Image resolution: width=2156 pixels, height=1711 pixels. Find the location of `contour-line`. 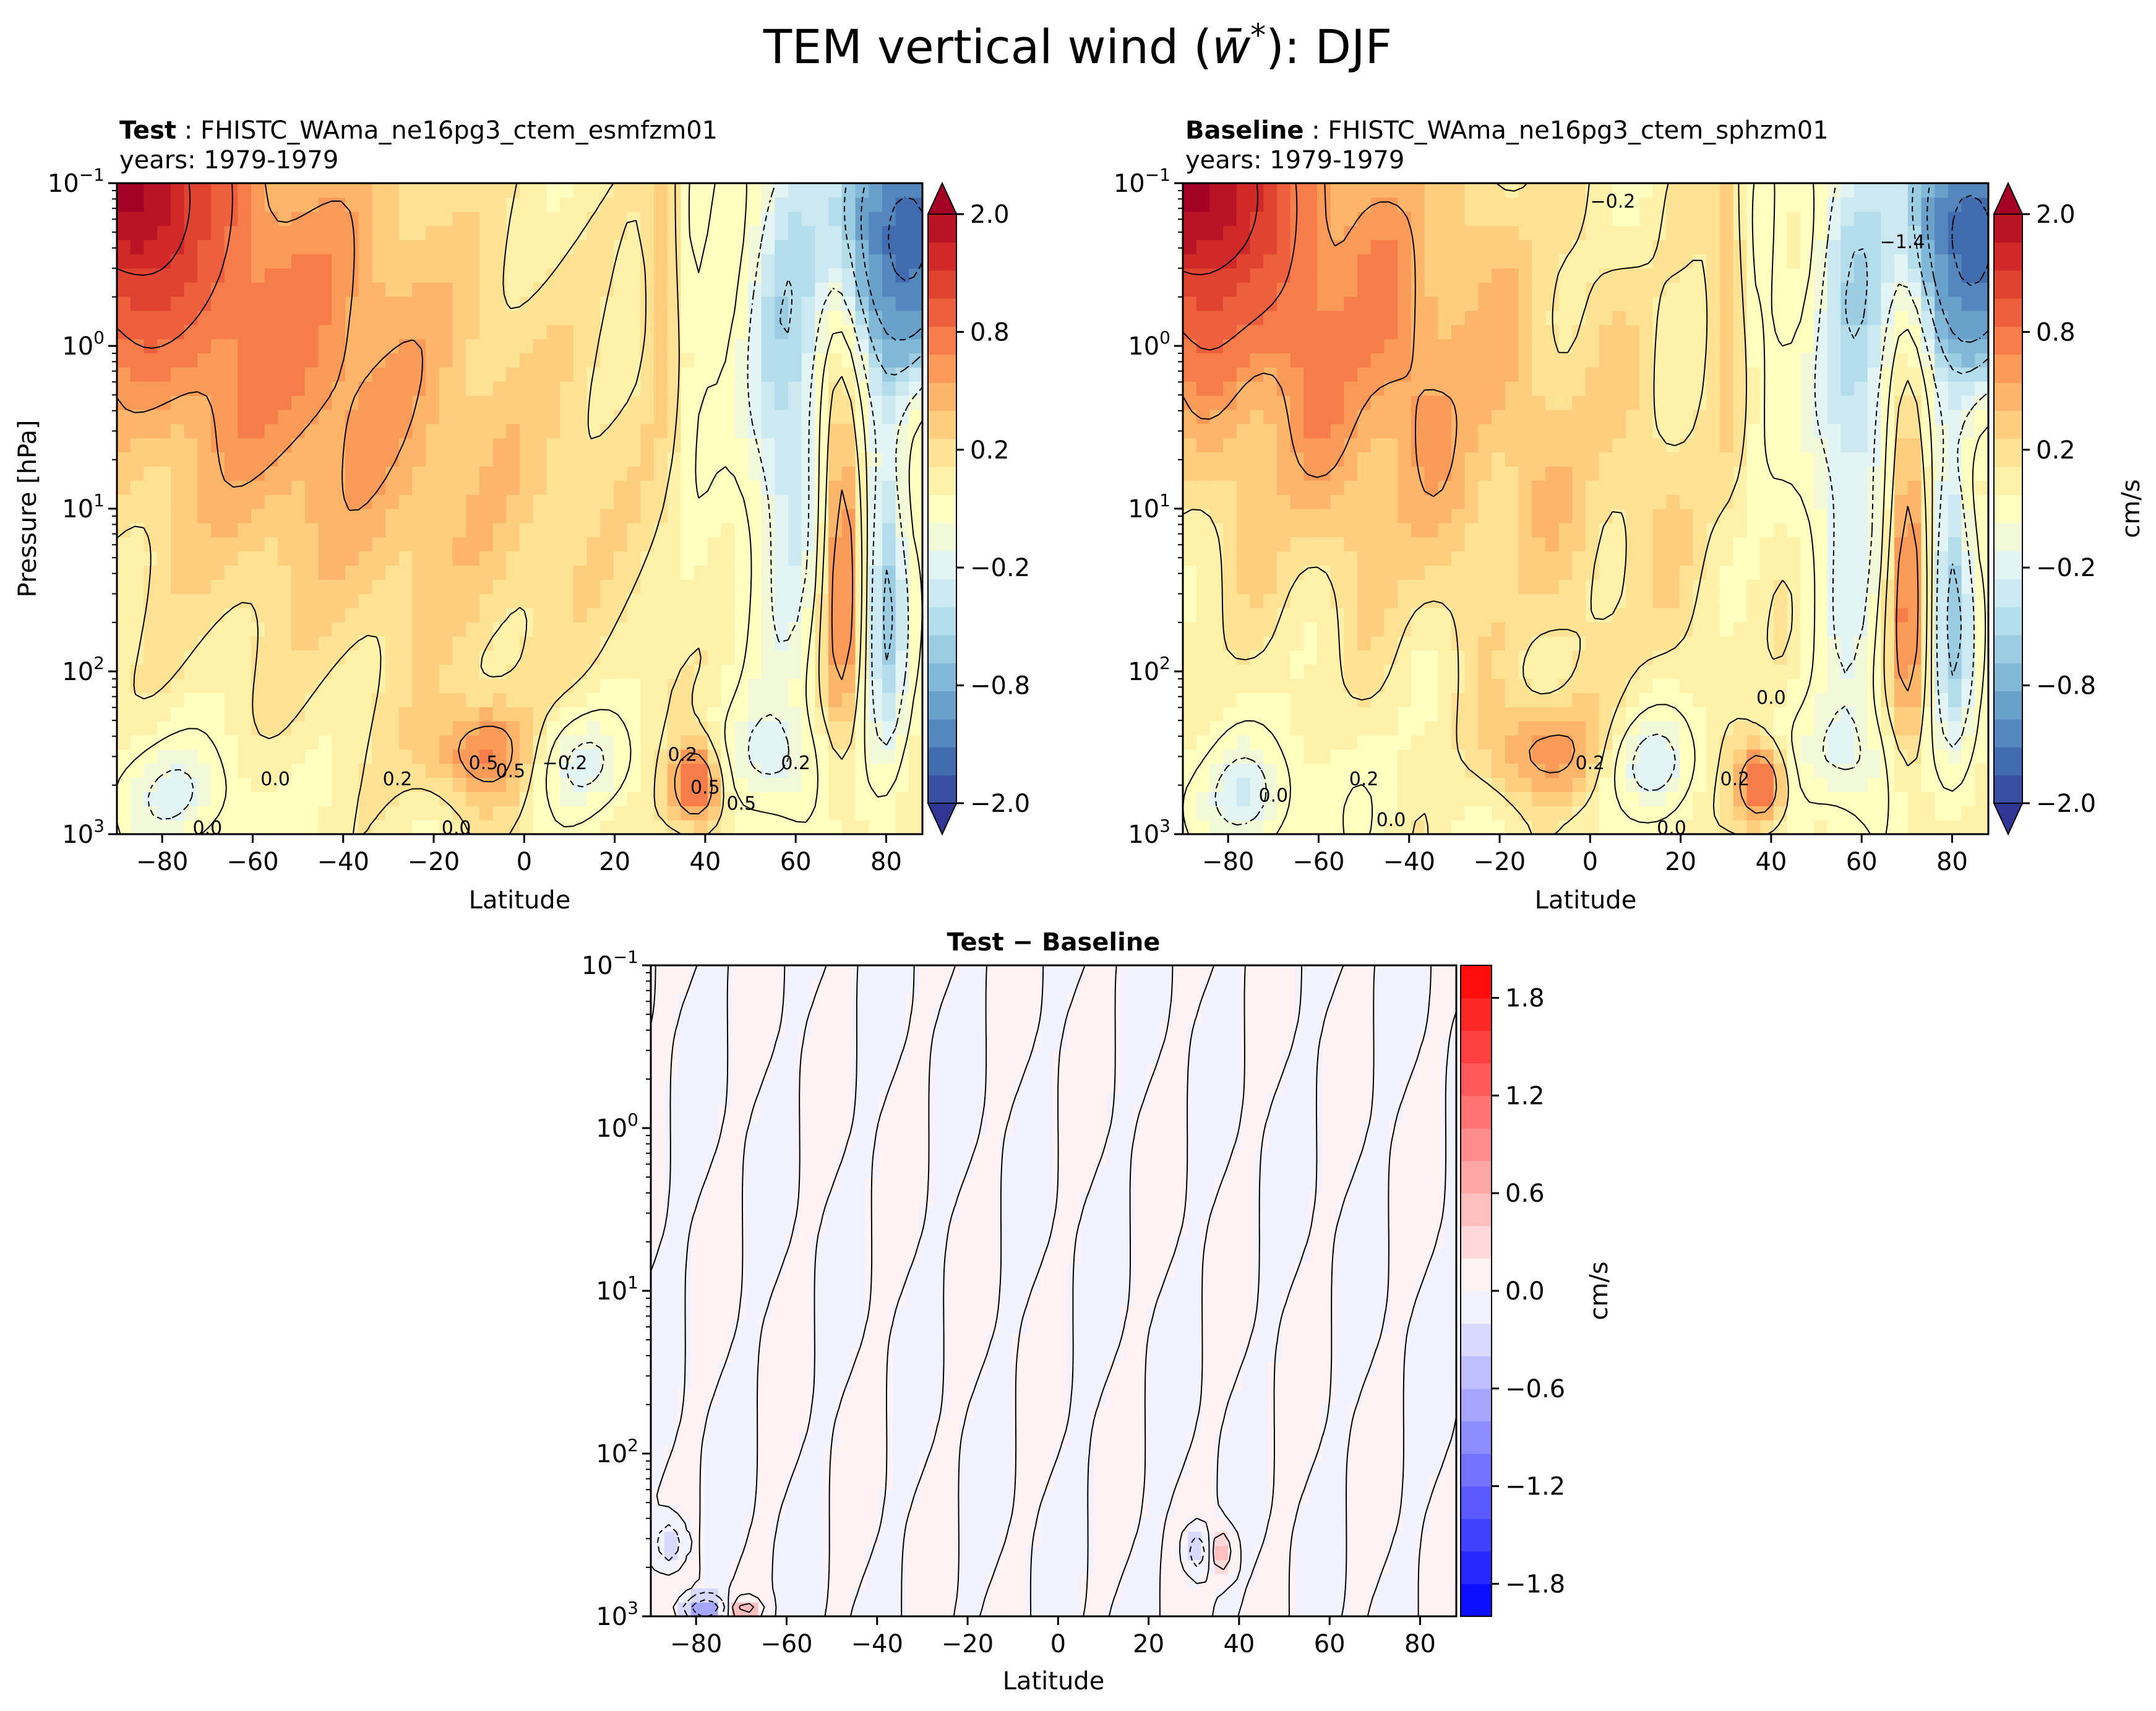

contour-line is located at coordinates (154, 229).